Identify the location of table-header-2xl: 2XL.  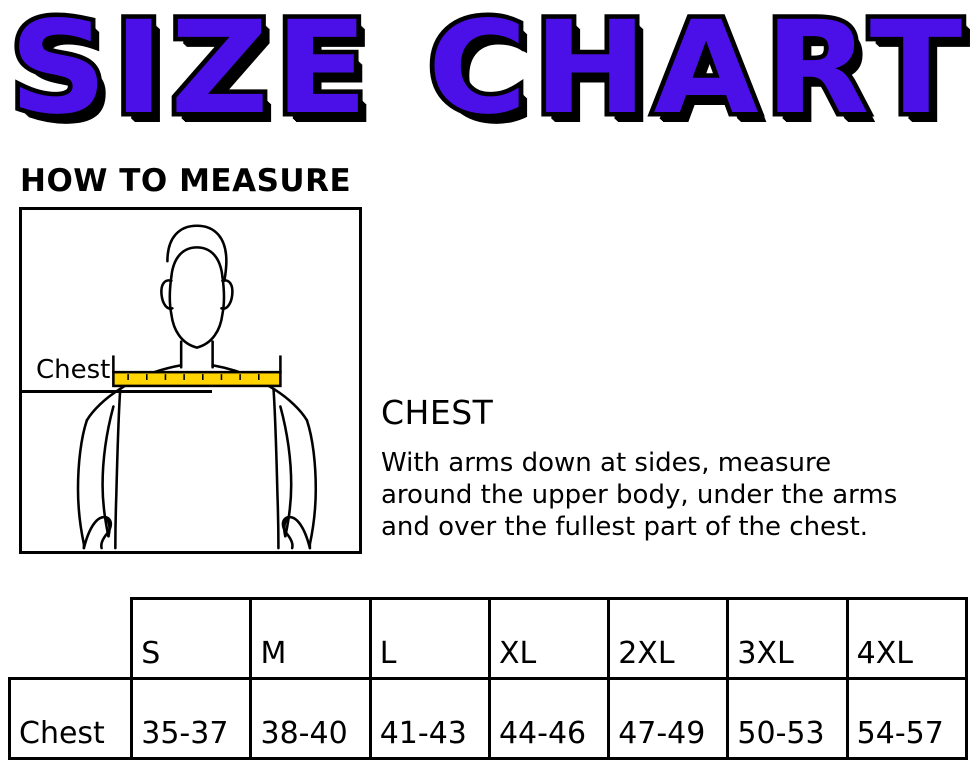
(668, 638).